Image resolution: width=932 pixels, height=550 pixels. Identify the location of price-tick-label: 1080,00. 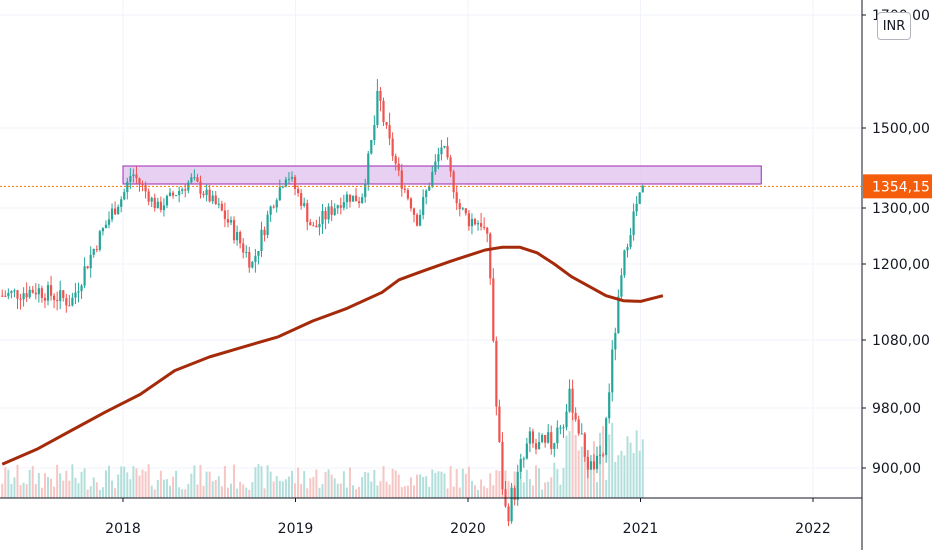
(901, 341).